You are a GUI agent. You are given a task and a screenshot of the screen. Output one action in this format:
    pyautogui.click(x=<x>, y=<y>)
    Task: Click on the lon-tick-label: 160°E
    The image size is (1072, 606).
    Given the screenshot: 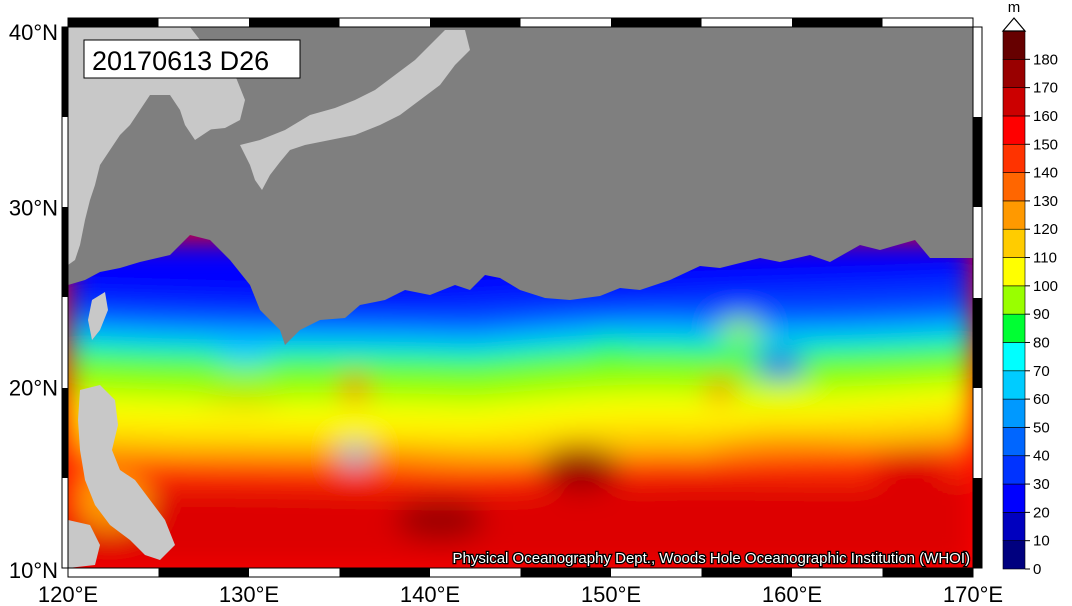 What is the action you would take?
    pyautogui.click(x=792, y=594)
    